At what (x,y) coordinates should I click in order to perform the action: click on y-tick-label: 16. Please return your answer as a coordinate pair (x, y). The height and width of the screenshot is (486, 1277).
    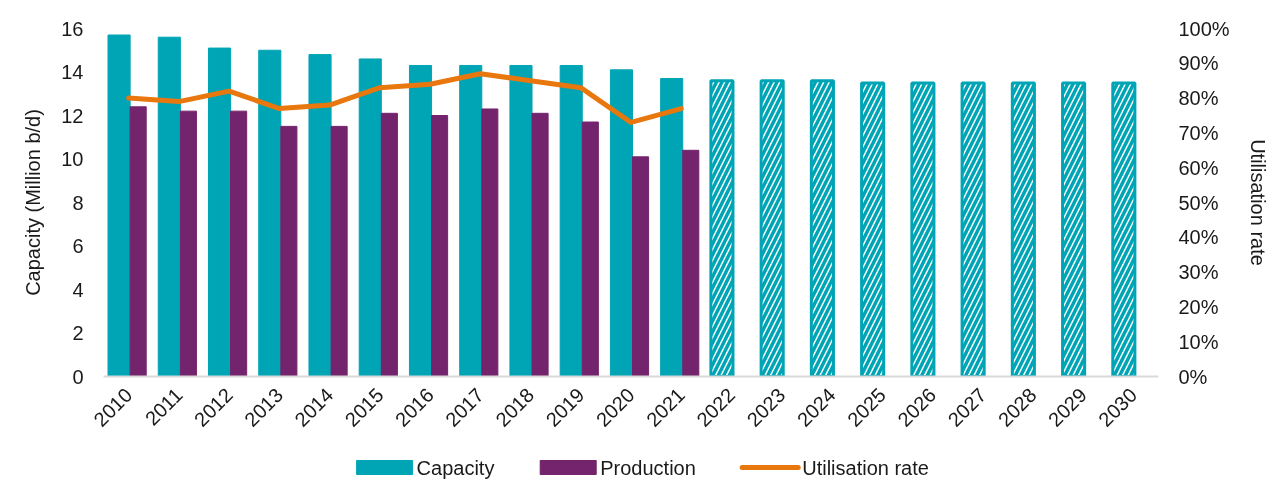
    Looking at the image, I should click on (72, 28).